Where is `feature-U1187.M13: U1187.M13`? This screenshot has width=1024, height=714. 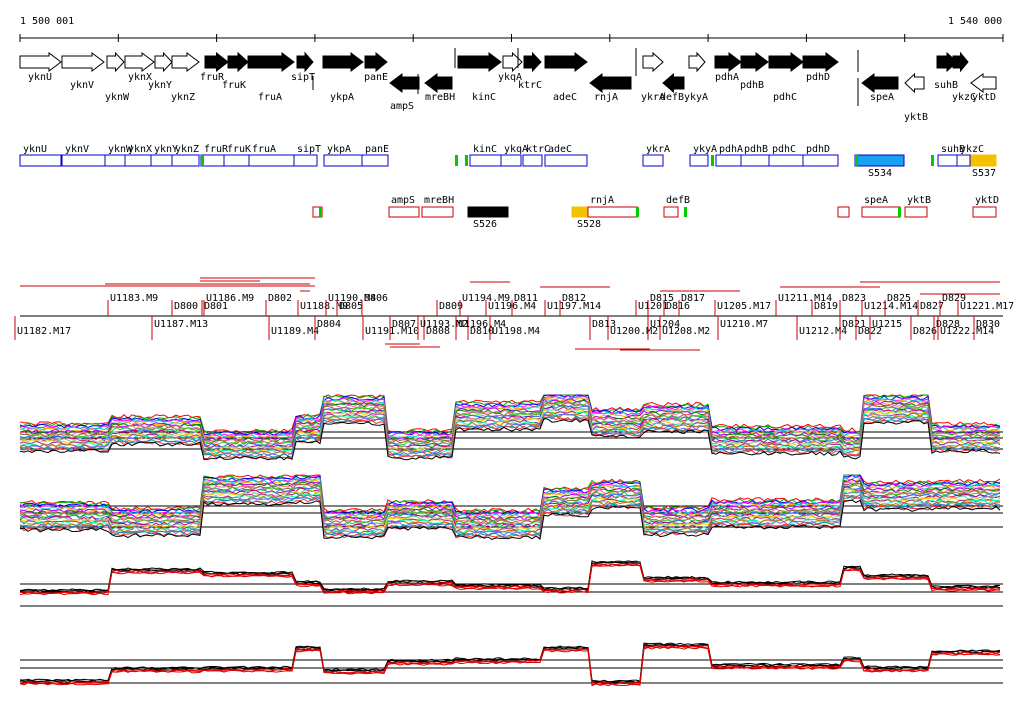 feature-U1187.M13: U1187.M13 is located at coordinates (179, 328).